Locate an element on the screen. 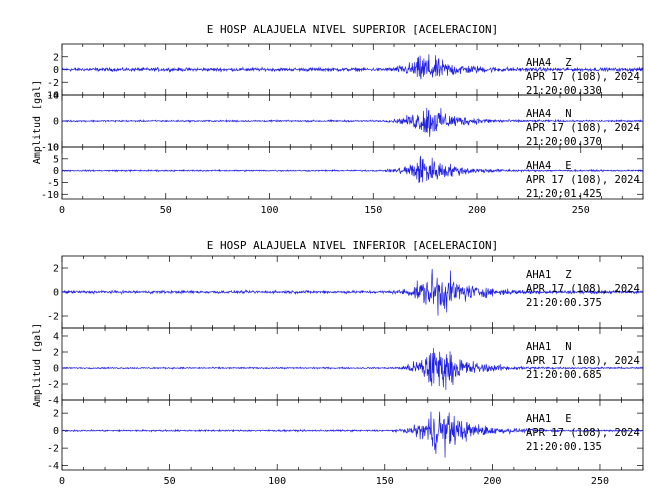  trace-panel-aha1-z: 2 0 -2 AHA1 Z APR 17 (108), 2024 21:20:00.375 is located at coordinates (345, 292).